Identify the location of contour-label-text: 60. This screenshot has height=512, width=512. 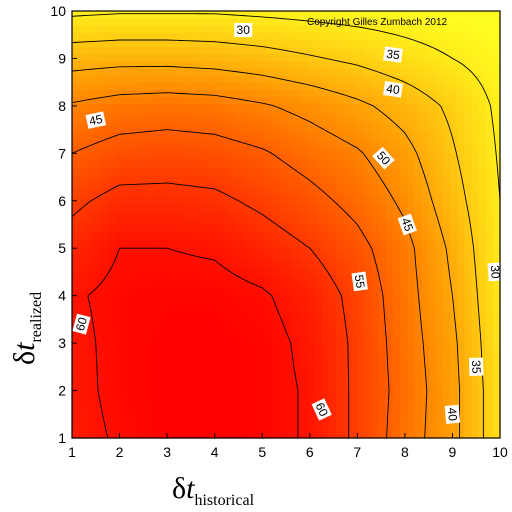
(81, 324).